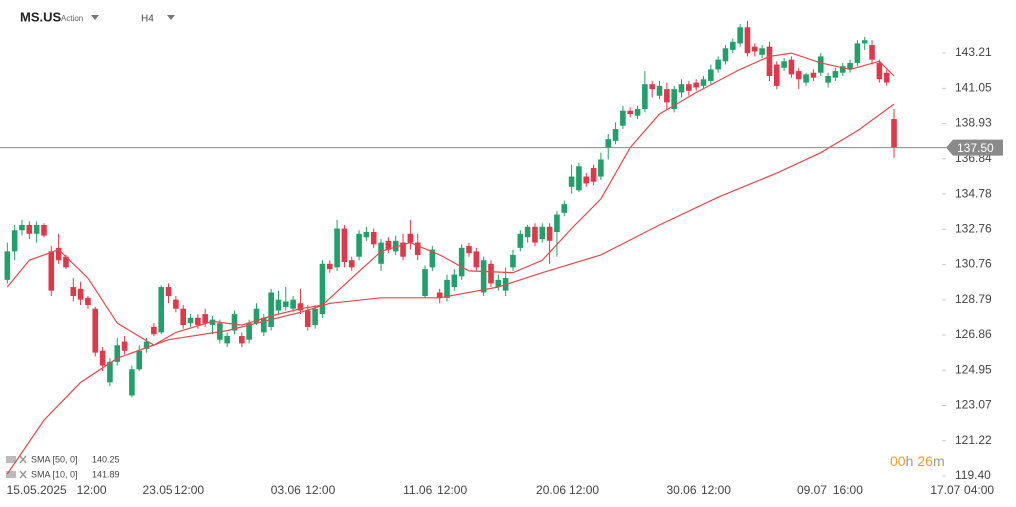 Image resolution: width=1016 pixels, height=507 pixels. What do you see at coordinates (939, 461) in the screenshot?
I see `countdown-minutes-unit: m` at bounding box center [939, 461].